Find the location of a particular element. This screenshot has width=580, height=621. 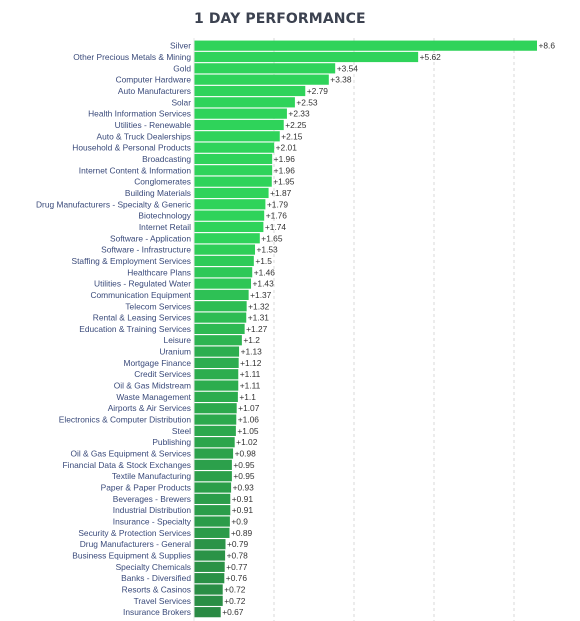

category-label: Credit Services is located at coordinates (162, 374).